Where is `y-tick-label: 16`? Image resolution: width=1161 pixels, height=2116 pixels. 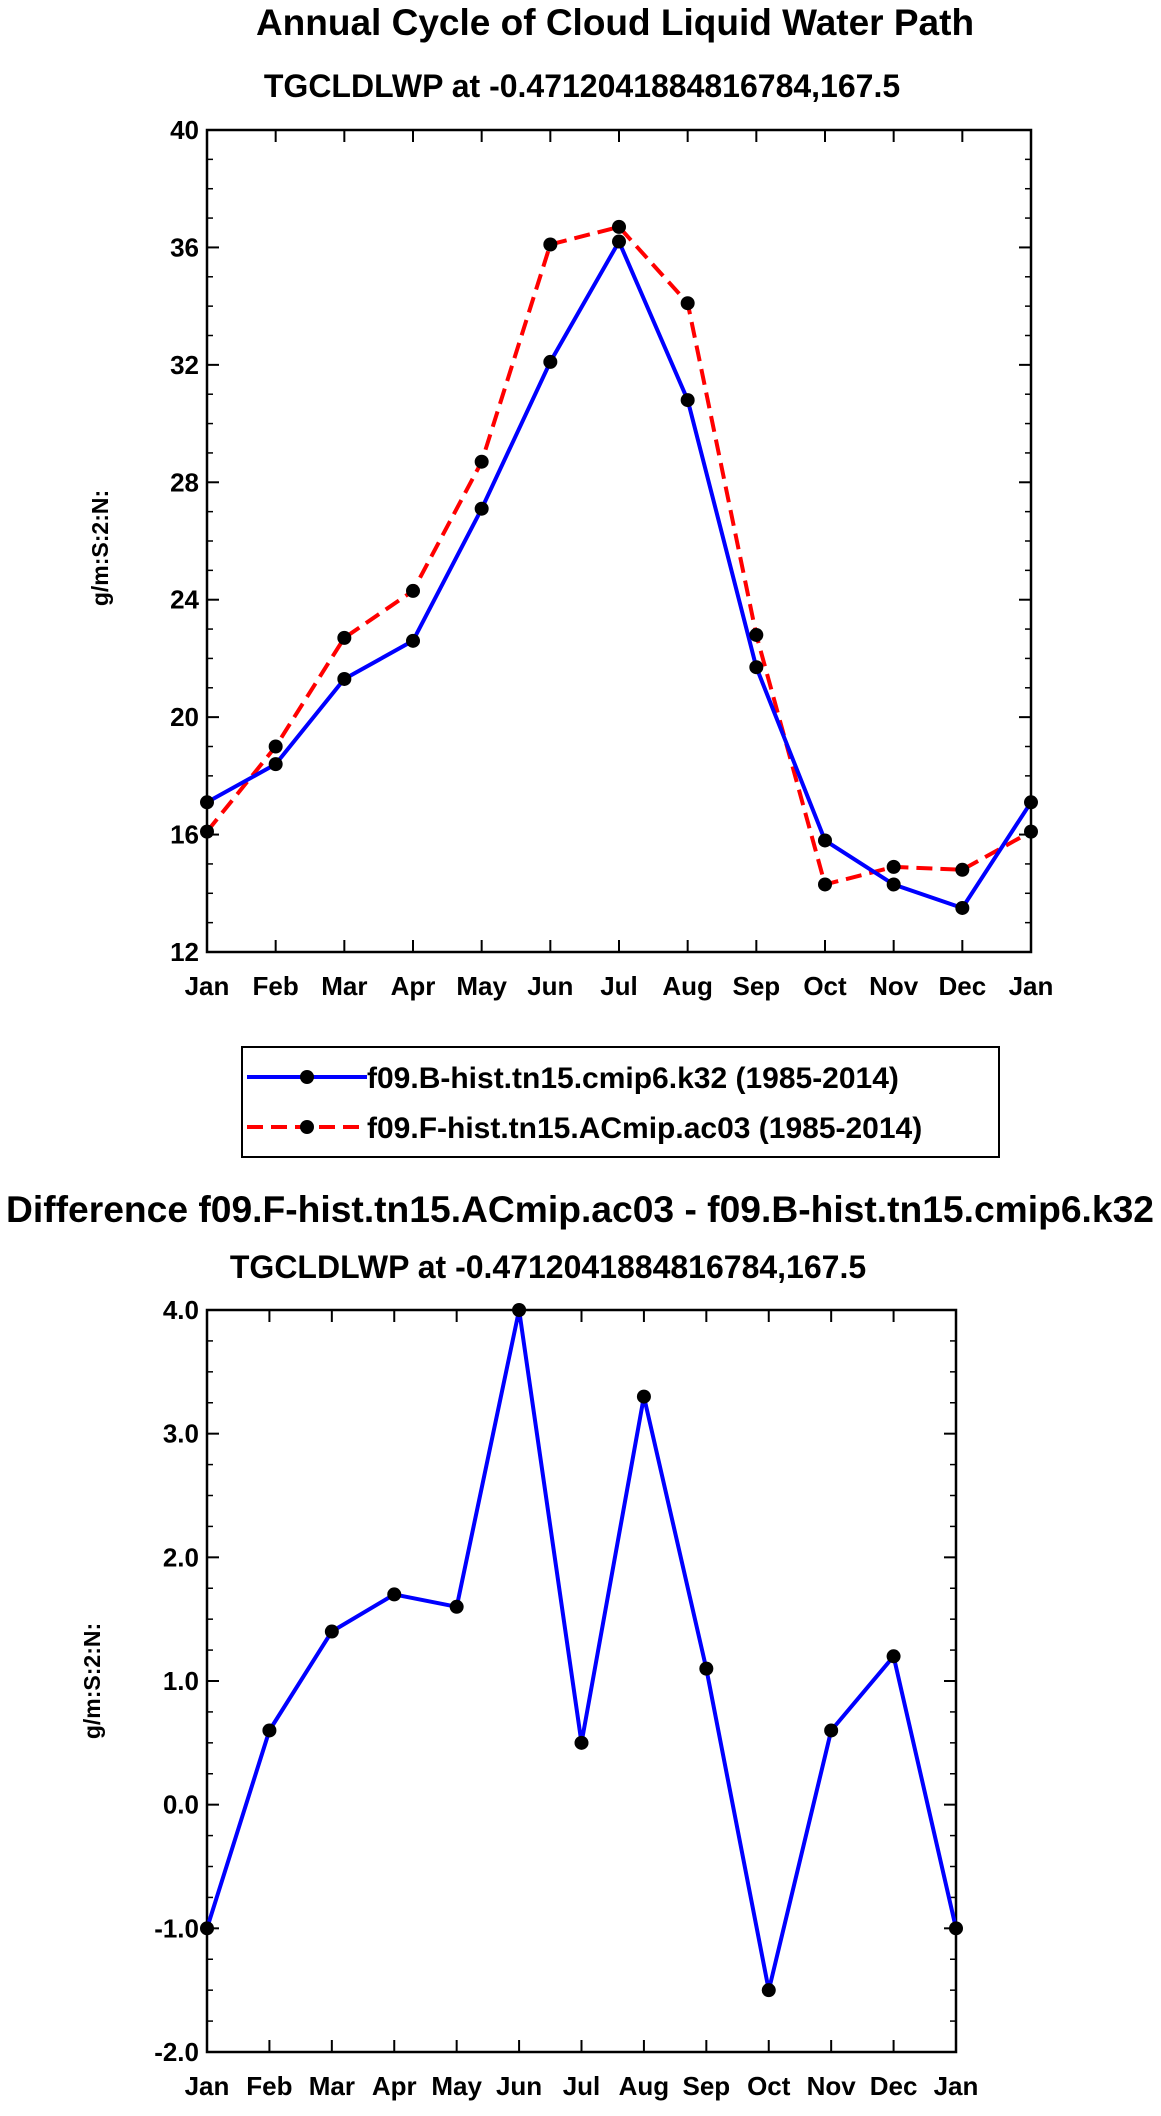
y-tick-label: 16 is located at coordinates (184, 835).